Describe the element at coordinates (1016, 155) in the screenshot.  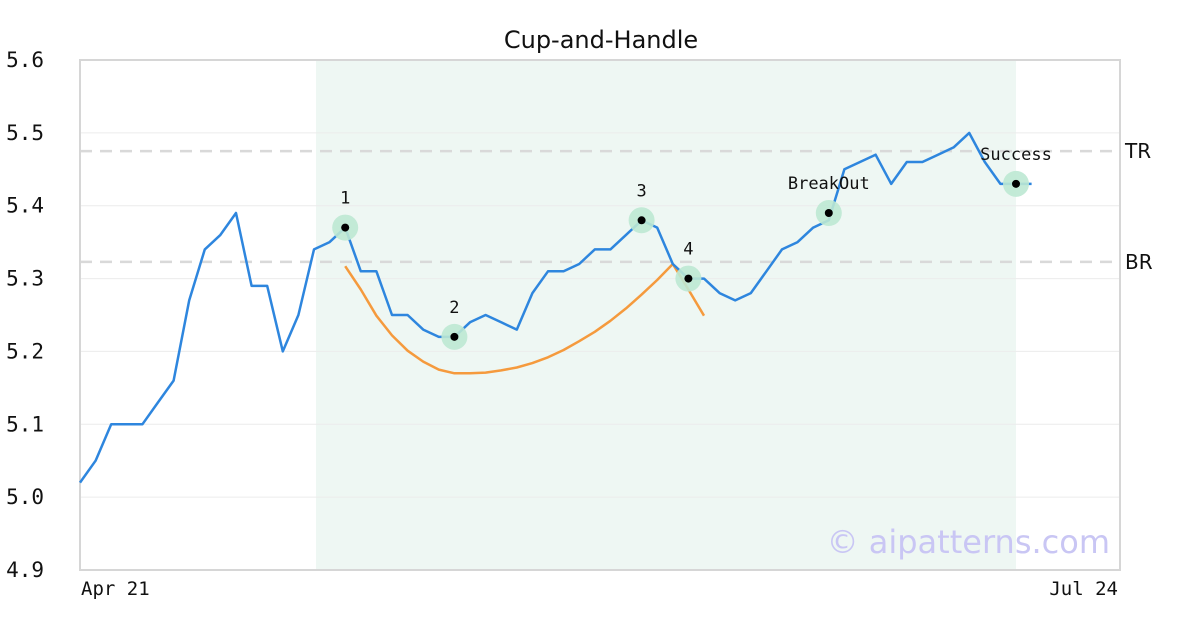
I see `point-label-success: Success` at that location.